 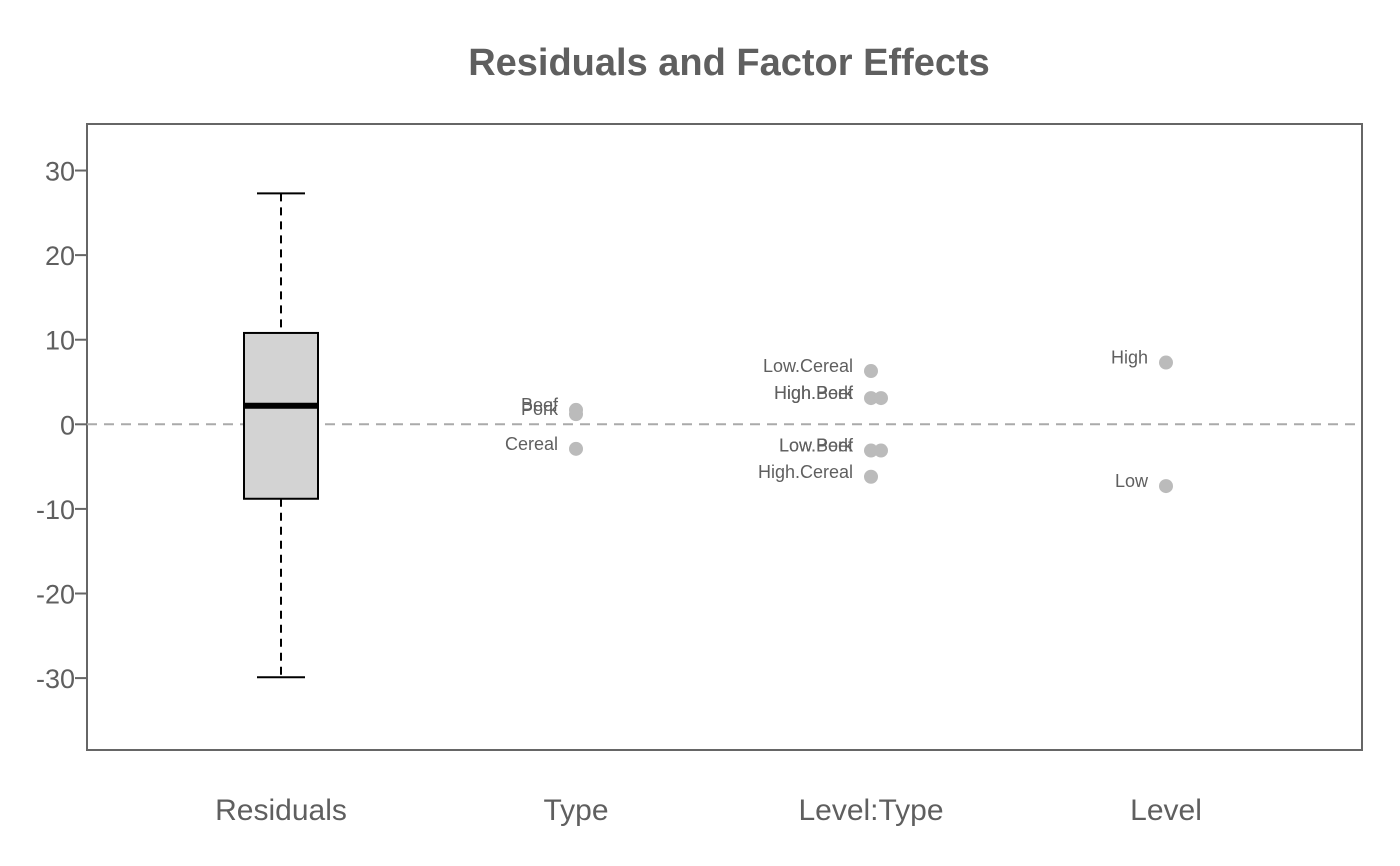 I want to click on x-category-label: Level:Type, so click(x=870, y=810).